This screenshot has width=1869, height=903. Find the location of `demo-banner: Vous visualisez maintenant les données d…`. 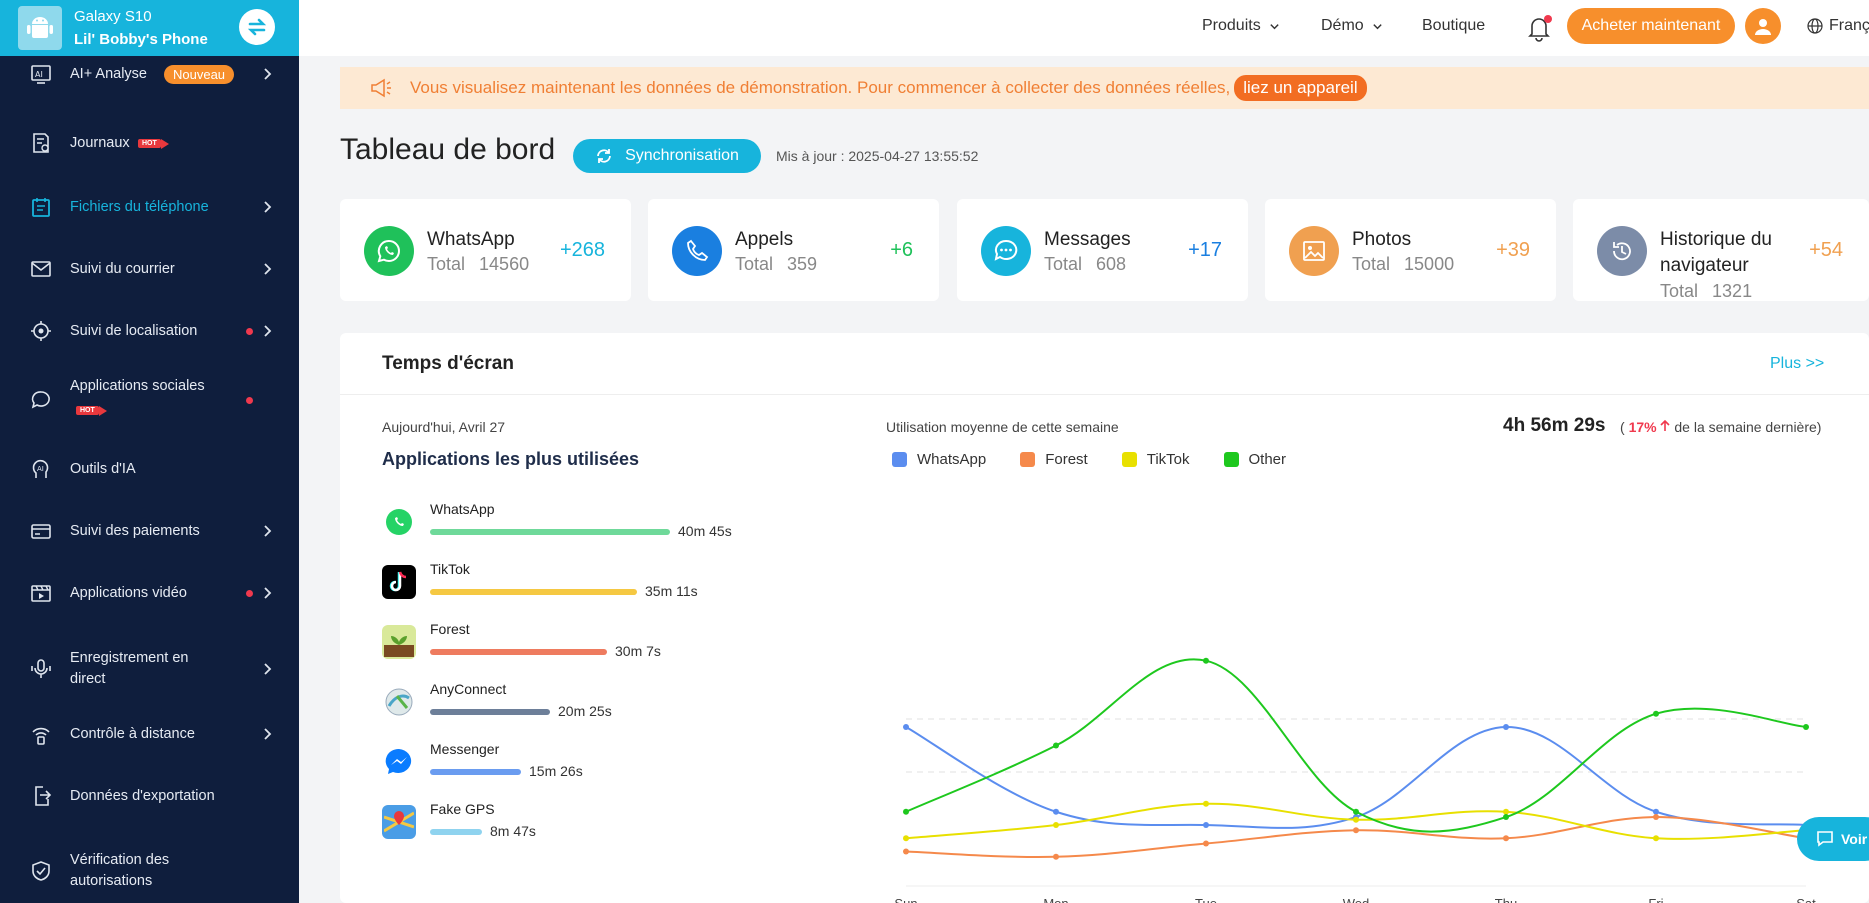

demo-banner: Vous visualisez maintenant les données d… is located at coordinates (1104, 88).